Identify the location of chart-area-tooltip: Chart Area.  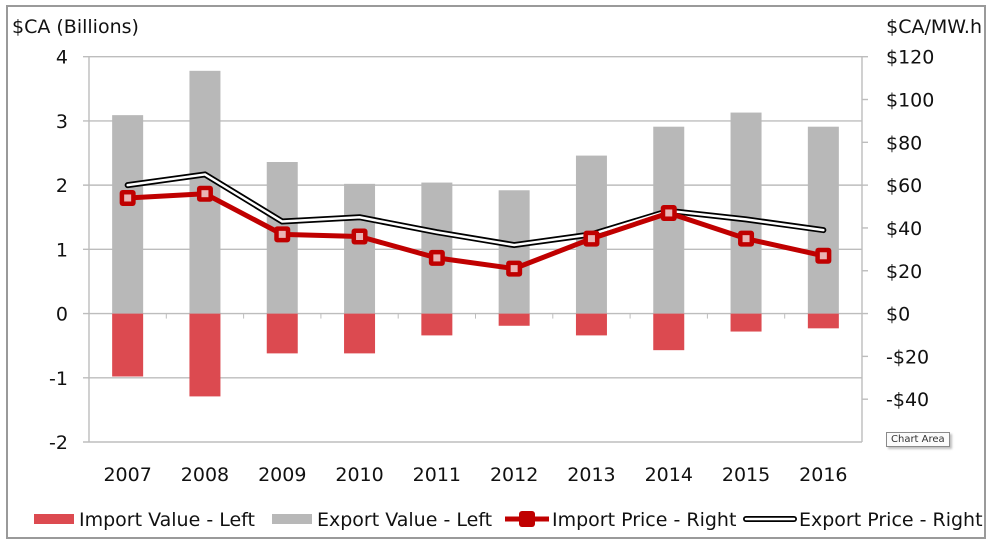
(918, 439).